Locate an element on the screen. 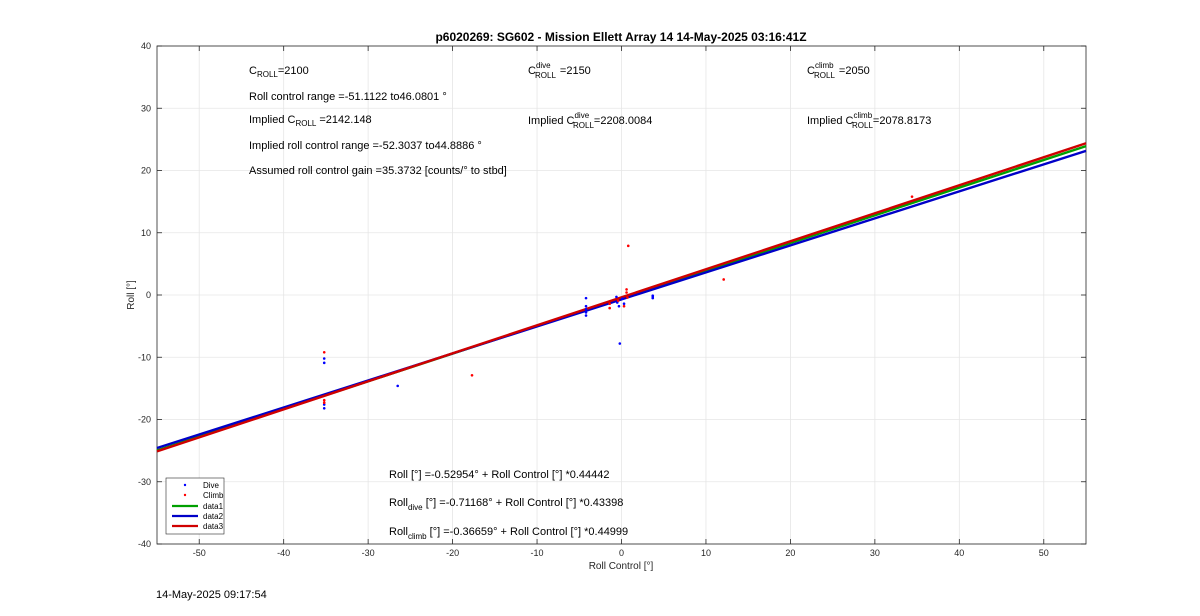 The width and height of the screenshot is (1200, 616). y-tick-label: -20 is located at coordinates (144, 420).